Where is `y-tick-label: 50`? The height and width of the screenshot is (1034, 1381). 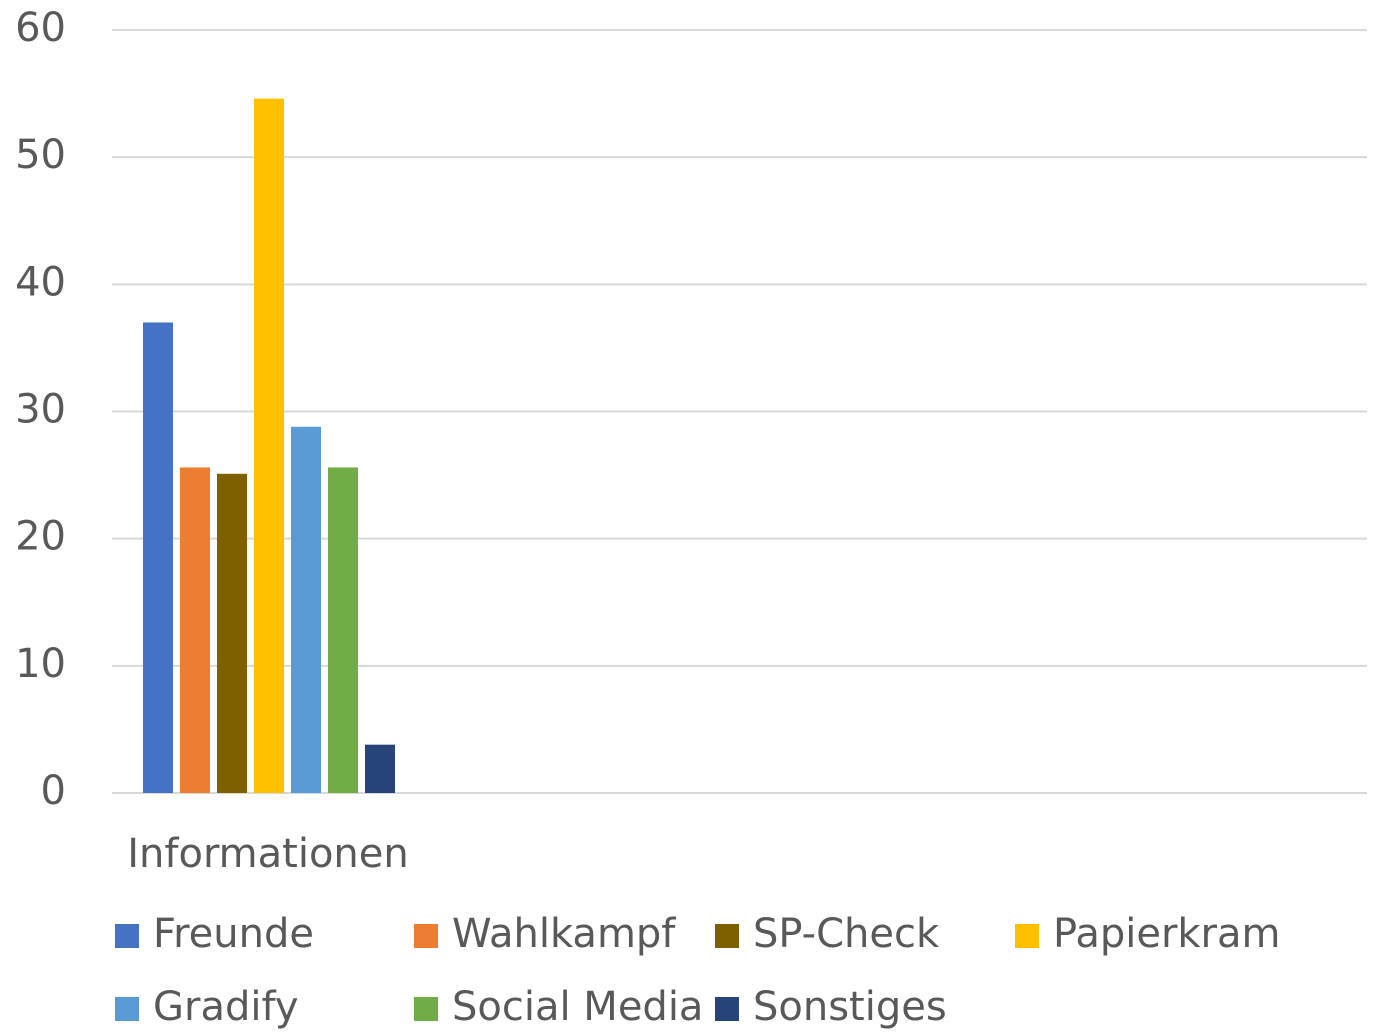 y-tick-label: 50 is located at coordinates (40, 155).